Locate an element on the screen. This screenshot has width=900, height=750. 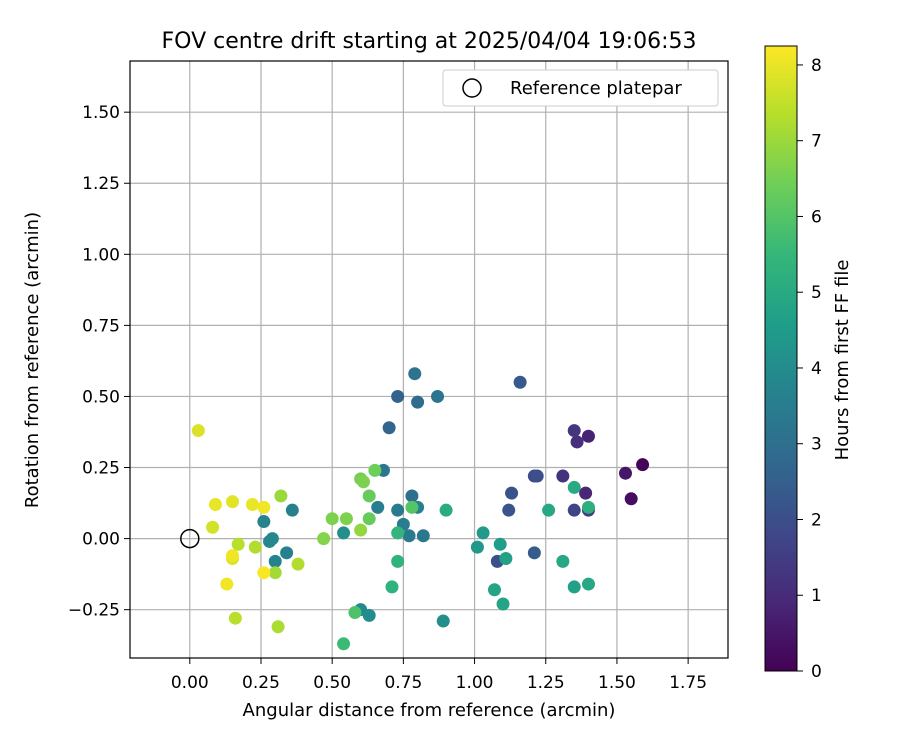
colorbar: 0 1 2 3 4 5 6 7 8 Hours from first FF file is located at coordinates (808, 363).